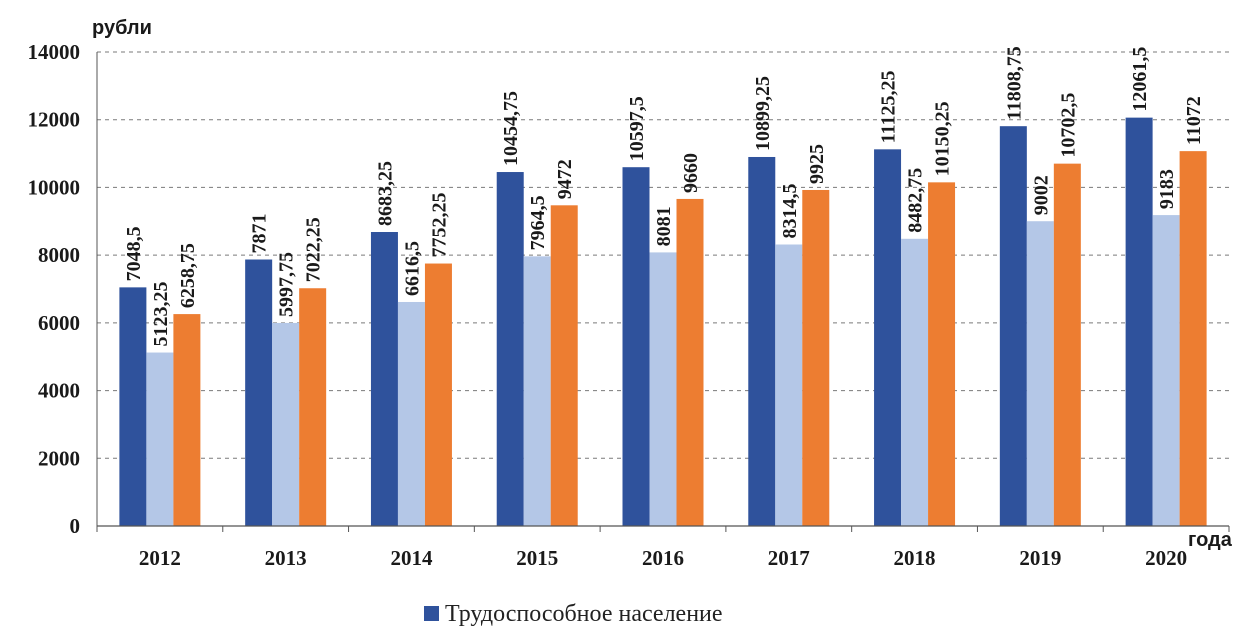  Describe the element at coordinates (1167, 189) in the screenshot. I see `data-label: 9183` at that location.